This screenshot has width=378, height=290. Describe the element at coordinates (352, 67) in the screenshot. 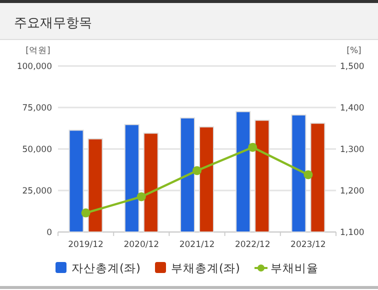

I see `y2-tick-label: 1,500` at that location.